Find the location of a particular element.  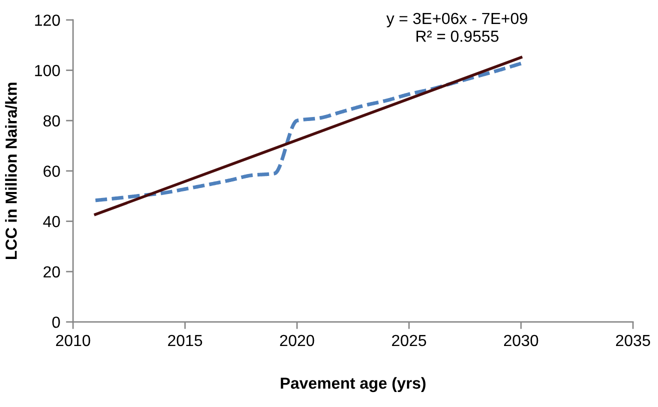

x-tick-label: 2025 is located at coordinates (409, 340).